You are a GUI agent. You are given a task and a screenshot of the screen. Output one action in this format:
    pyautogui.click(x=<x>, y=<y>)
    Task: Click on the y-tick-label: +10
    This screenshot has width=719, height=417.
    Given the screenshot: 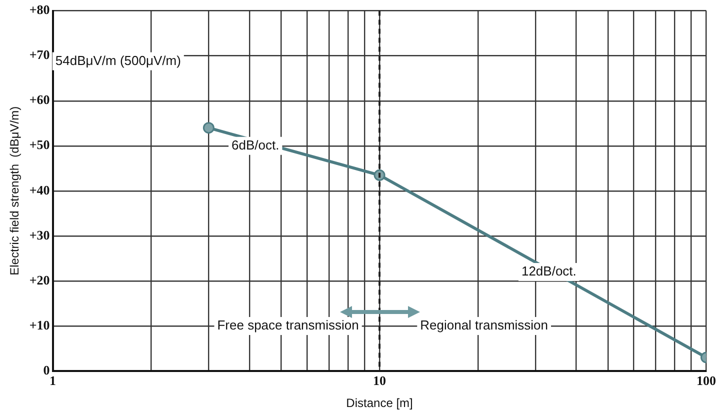 What is the action you would take?
    pyautogui.click(x=39, y=324)
    